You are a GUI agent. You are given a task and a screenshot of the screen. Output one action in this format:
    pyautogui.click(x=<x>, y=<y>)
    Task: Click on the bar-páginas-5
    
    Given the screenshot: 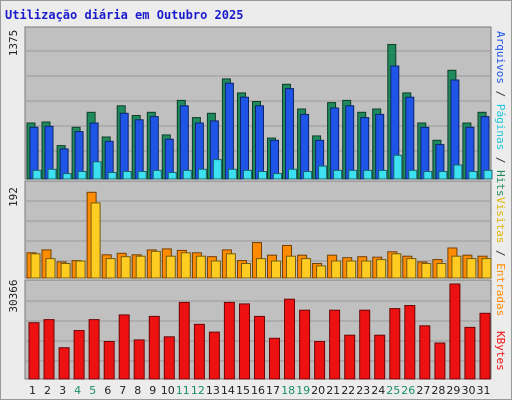 What is the action you would take?
    pyautogui.click(x=97, y=170)
    